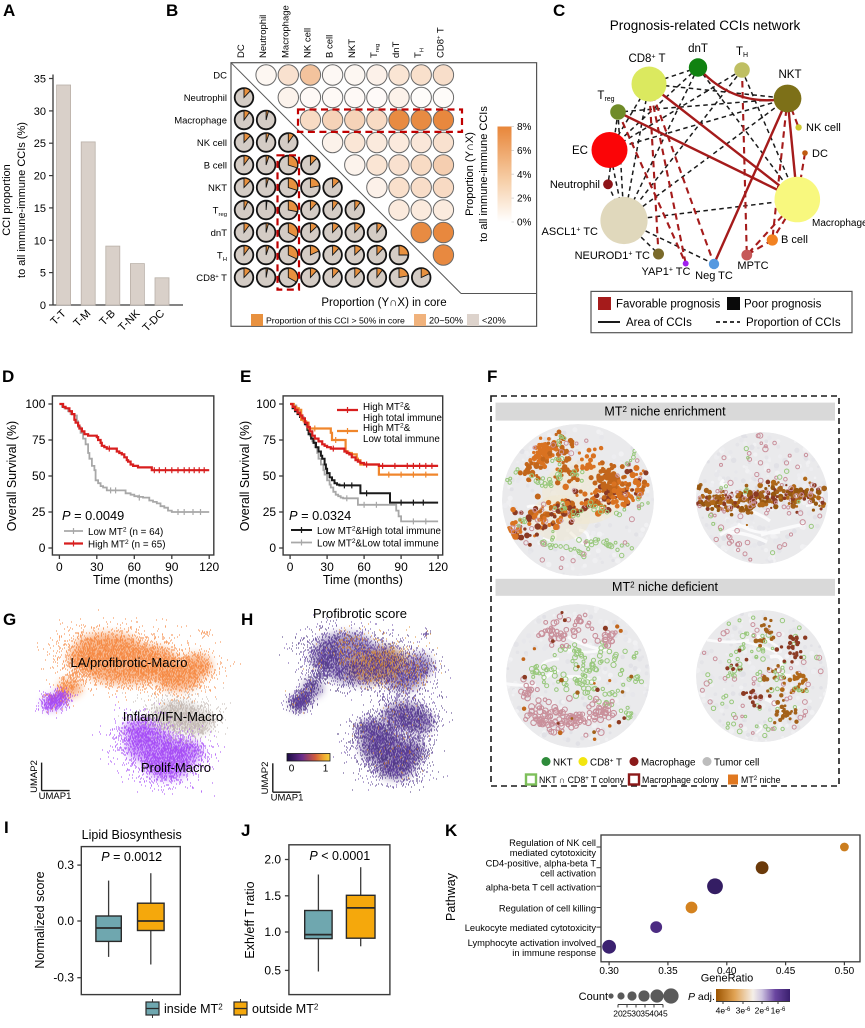 This screenshot has height=1028, width=865. Describe the element at coordinates (132, 835) in the screenshot. I see `svg-text: Lipid Biosynthesis` at that location.